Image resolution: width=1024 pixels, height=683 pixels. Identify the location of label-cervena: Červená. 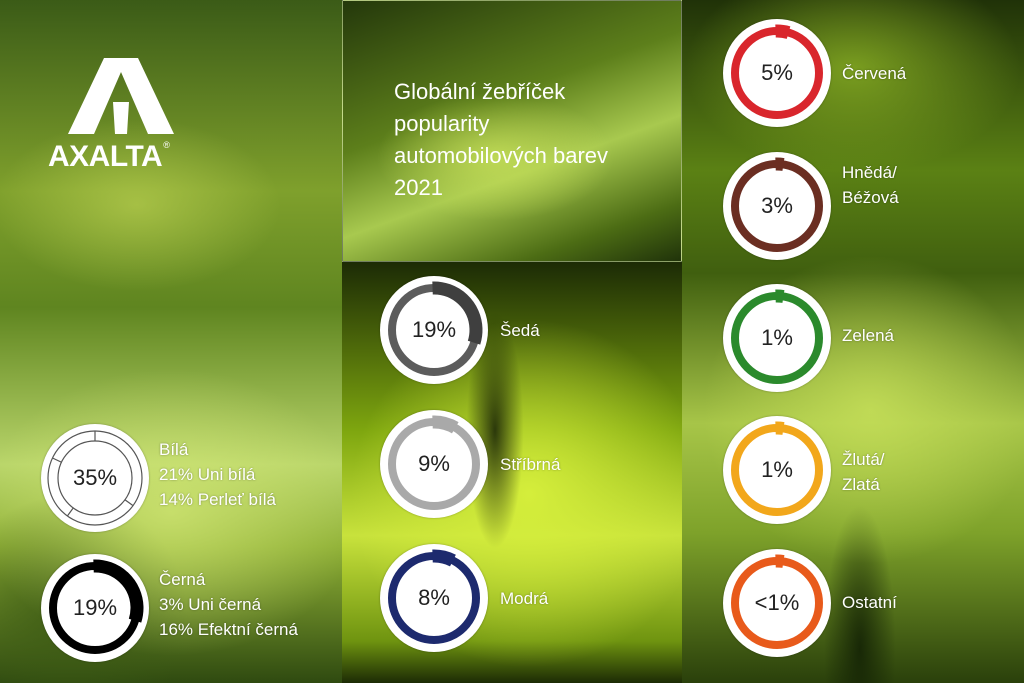
(874, 73).